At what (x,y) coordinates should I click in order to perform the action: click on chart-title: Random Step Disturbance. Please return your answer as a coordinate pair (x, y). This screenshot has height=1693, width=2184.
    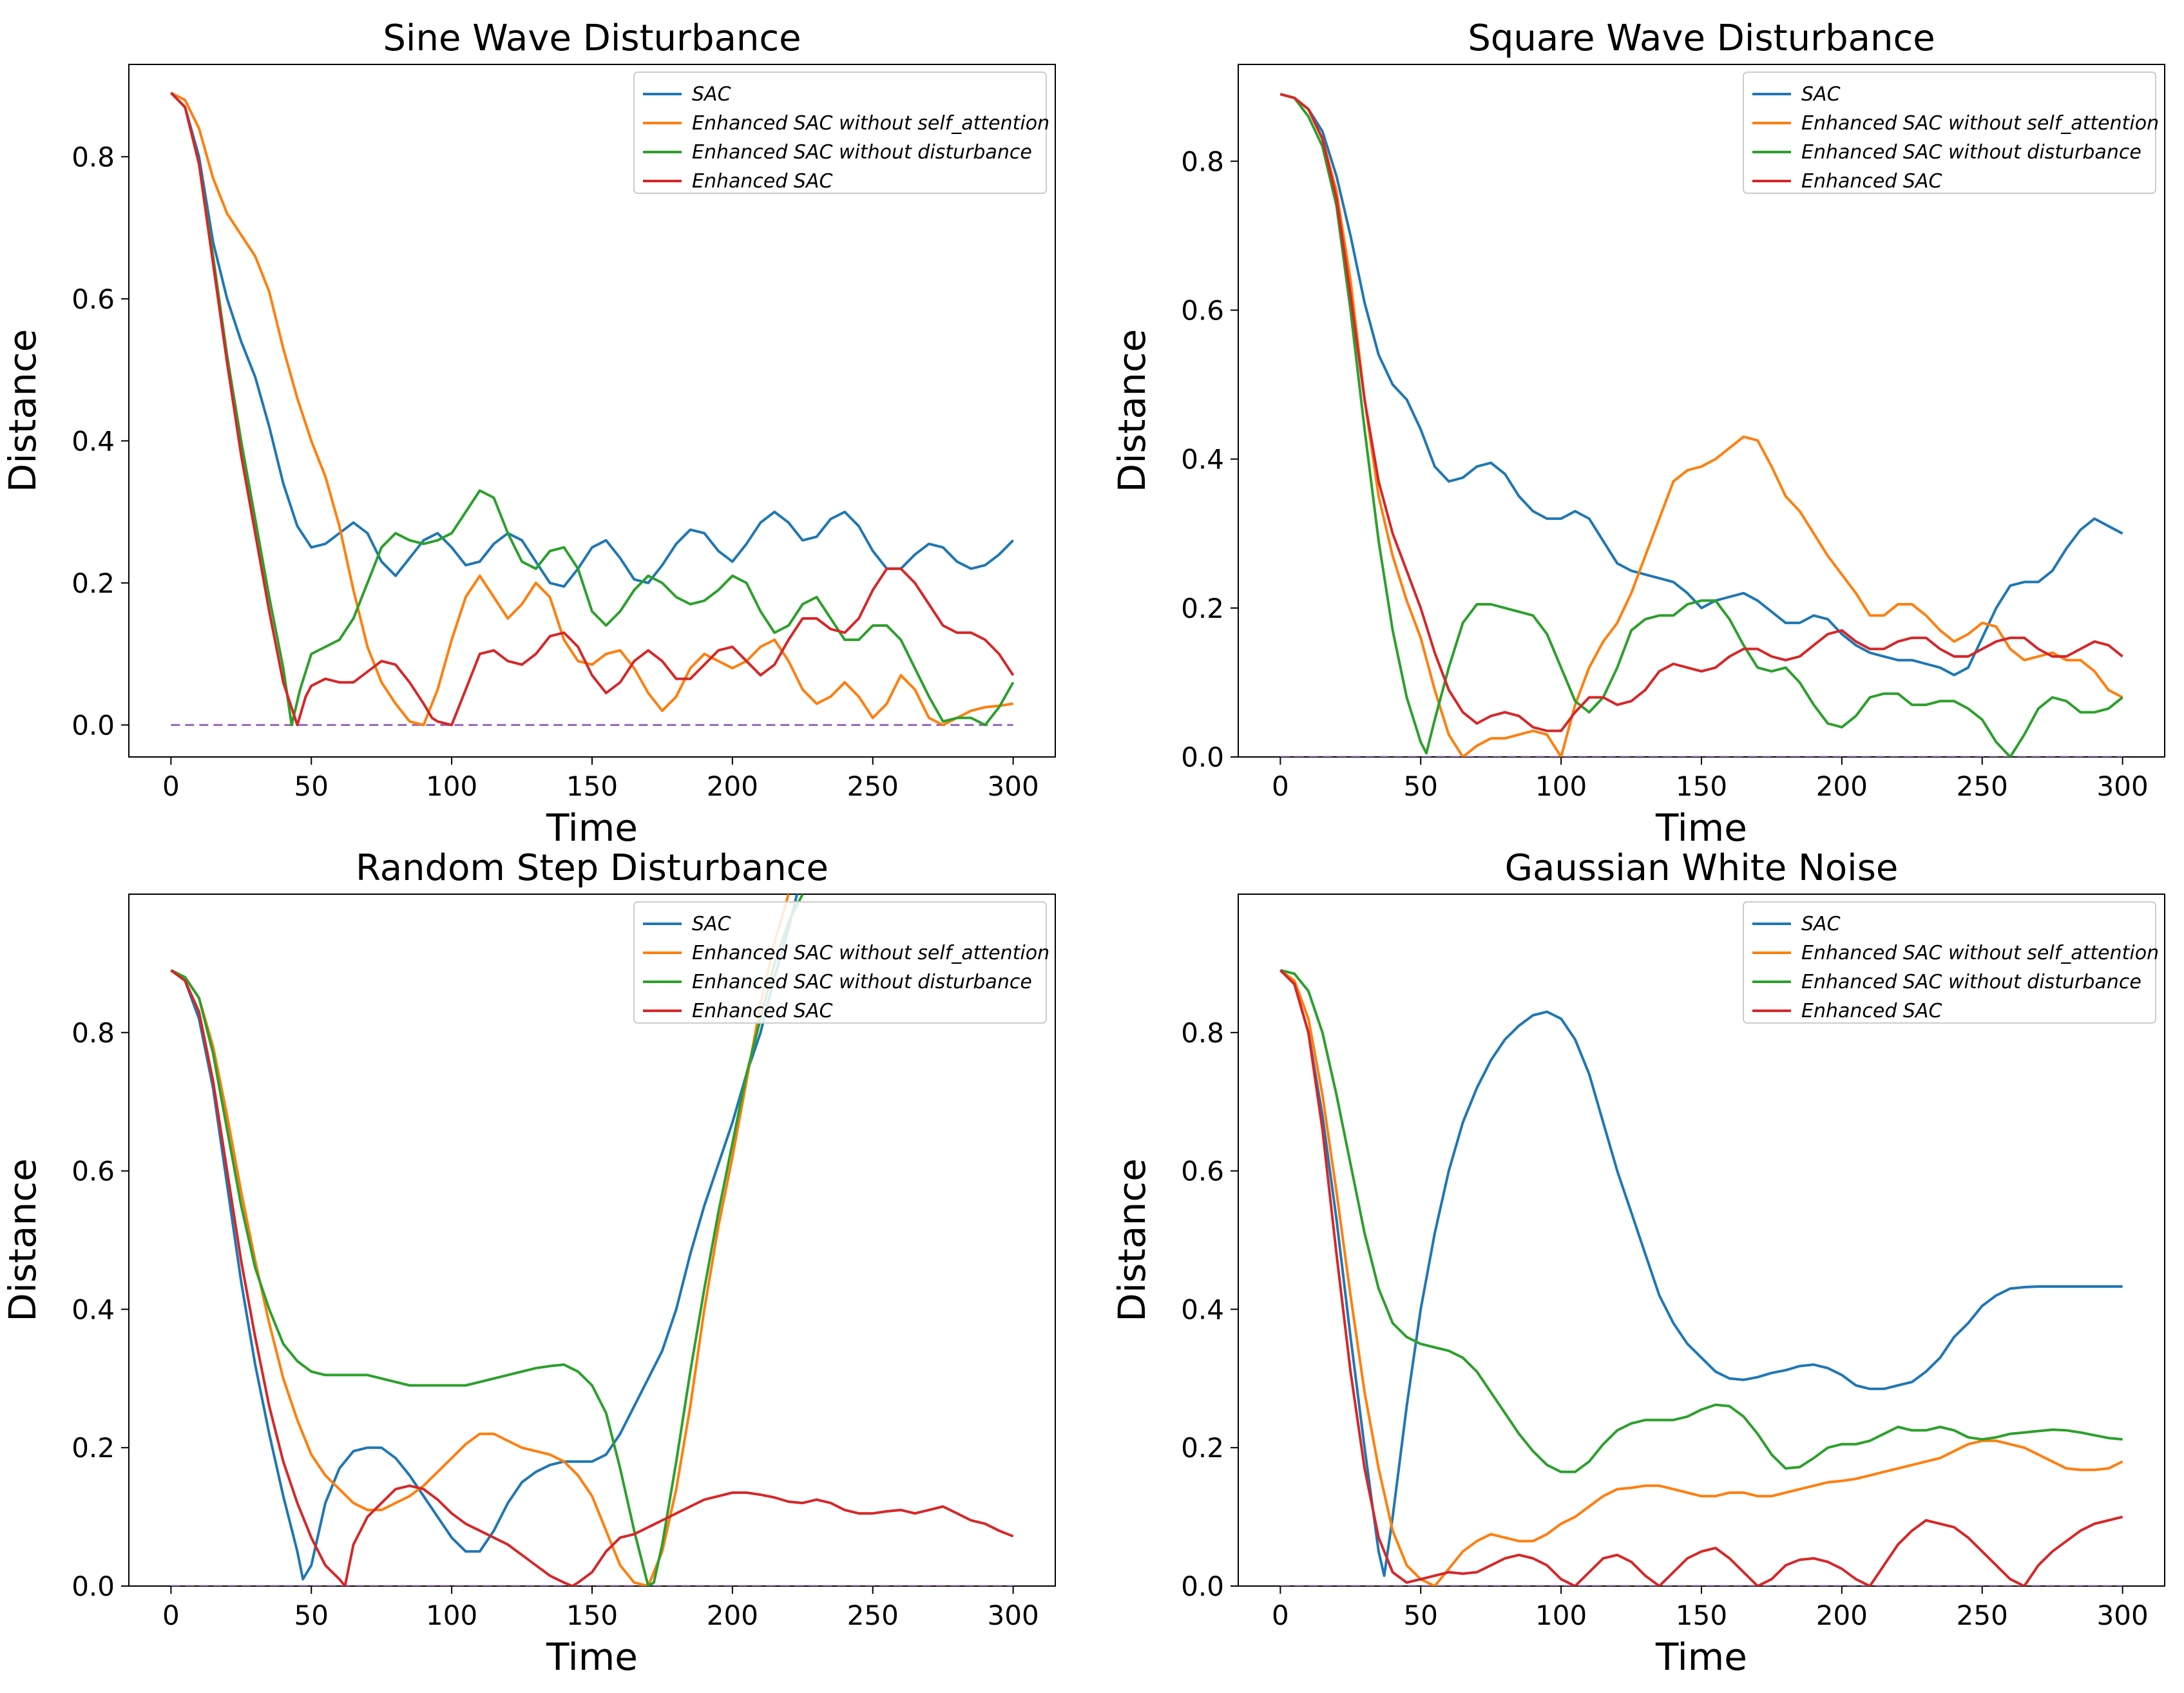
    Looking at the image, I should click on (593, 868).